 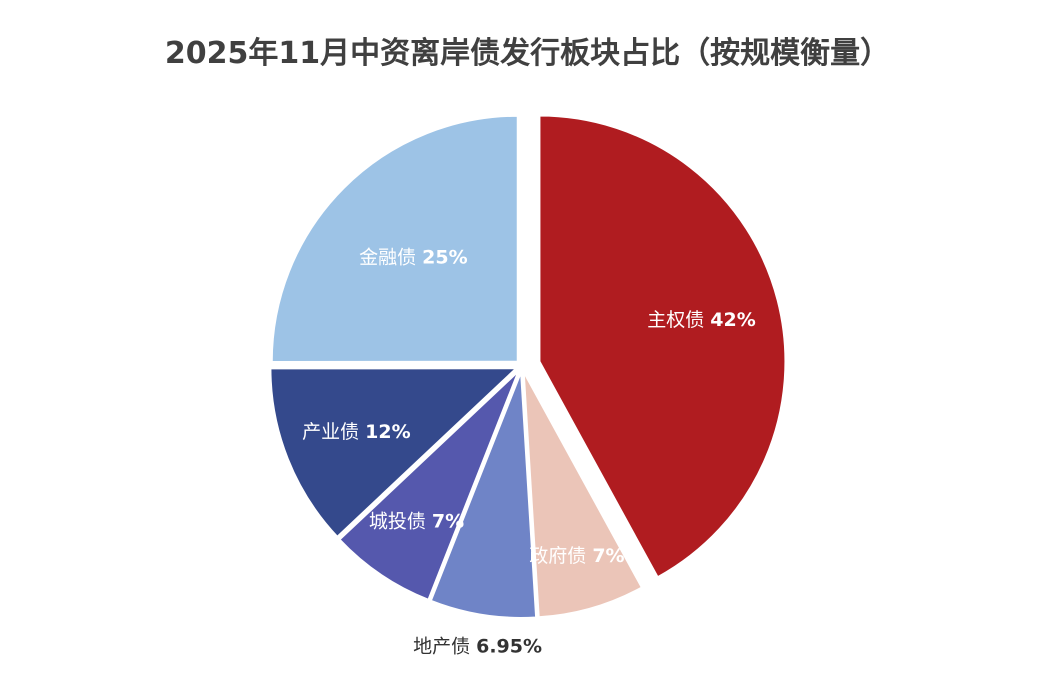 I want to click on pie-slice-label-4: 城投债 7%, so click(x=416, y=521).